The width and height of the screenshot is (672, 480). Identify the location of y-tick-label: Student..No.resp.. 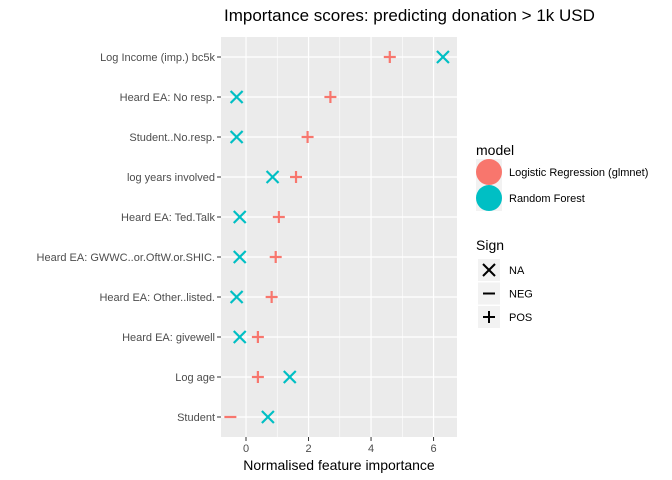
(172, 138).